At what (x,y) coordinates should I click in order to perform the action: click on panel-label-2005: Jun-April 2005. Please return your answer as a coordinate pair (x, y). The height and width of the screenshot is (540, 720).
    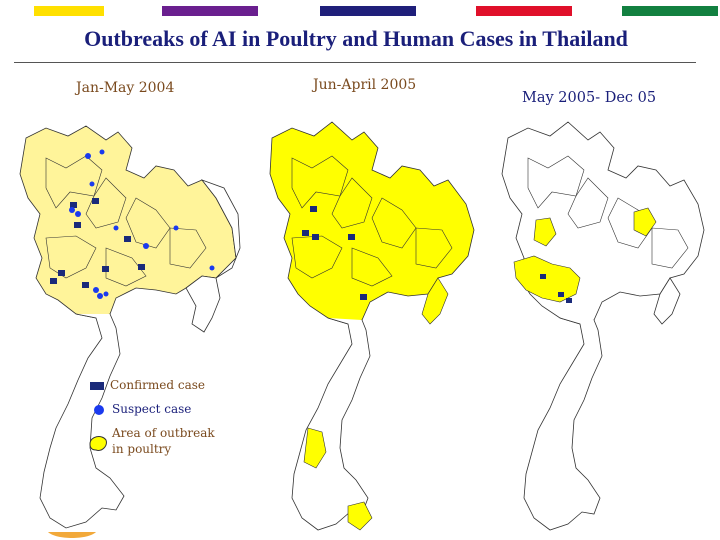
    Looking at the image, I should click on (365, 85).